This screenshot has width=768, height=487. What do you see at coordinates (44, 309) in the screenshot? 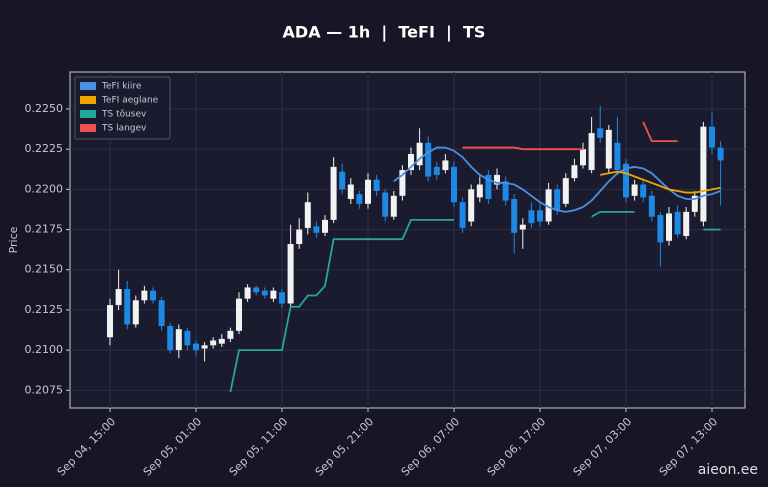
I see `y-tick-label: 0.2125` at bounding box center [44, 309].